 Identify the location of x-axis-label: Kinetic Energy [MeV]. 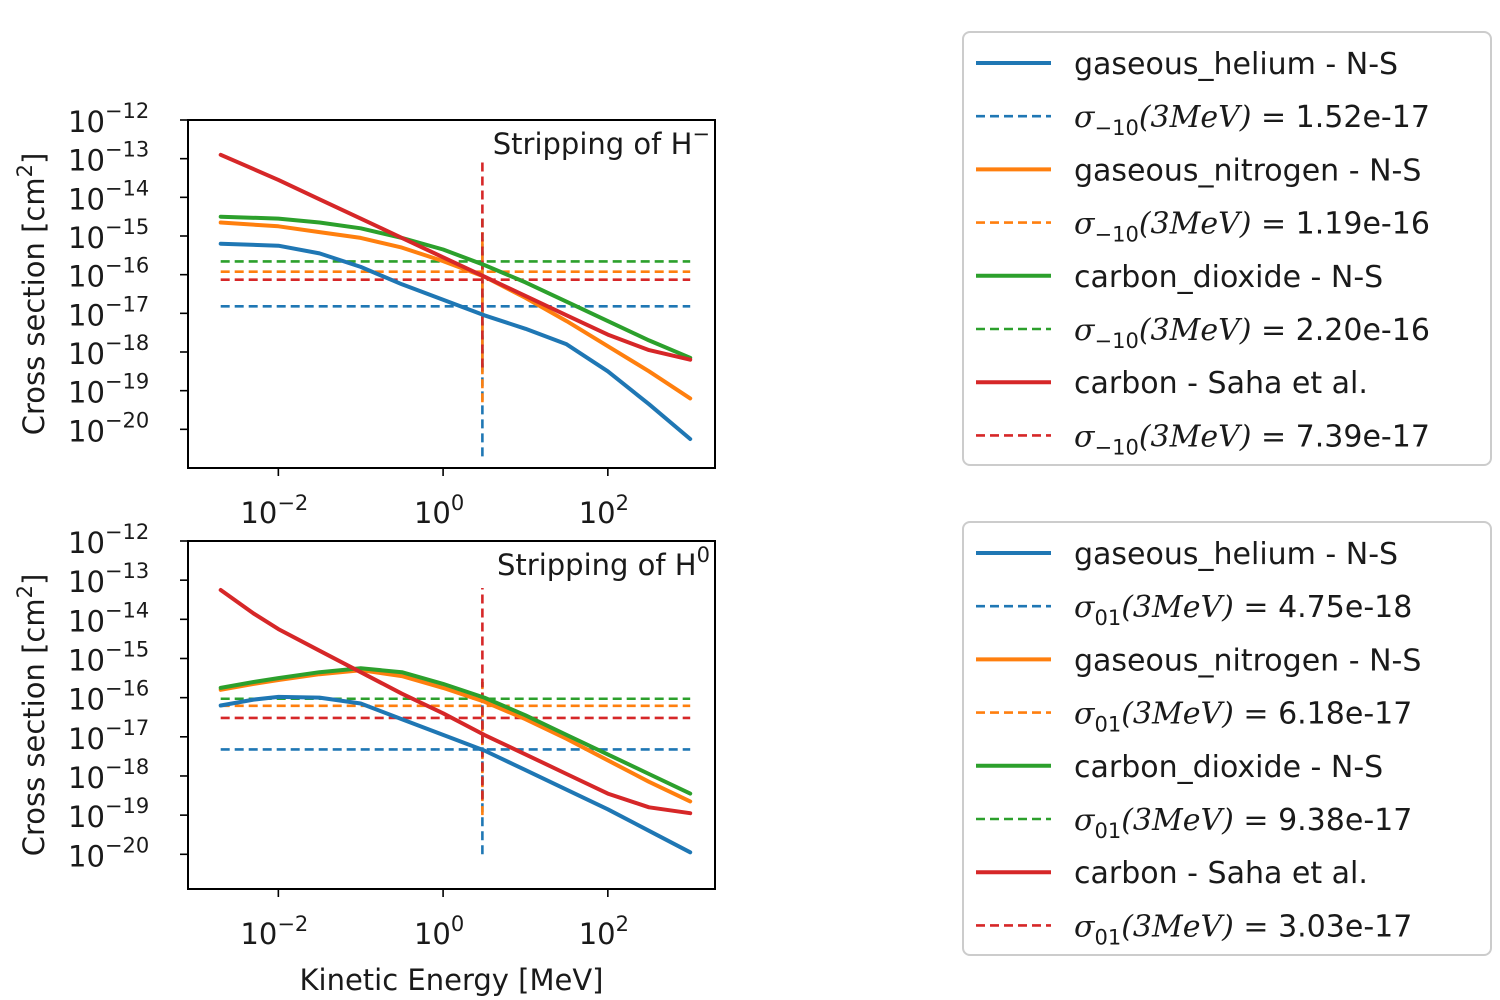
(452, 980).